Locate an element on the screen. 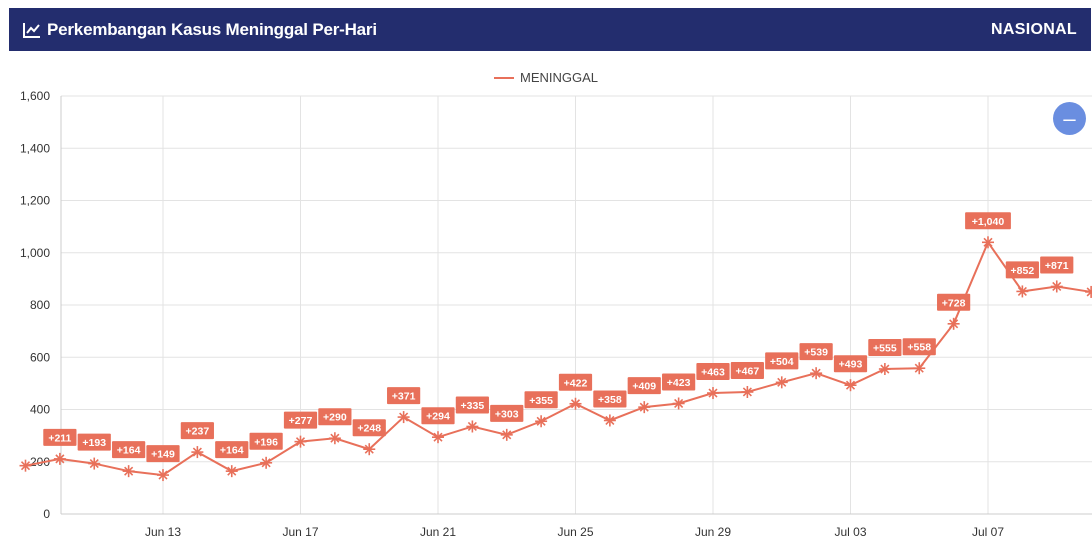 The width and height of the screenshot is (1092, 547). data-label: +164 is located at coordinates (129, 451).